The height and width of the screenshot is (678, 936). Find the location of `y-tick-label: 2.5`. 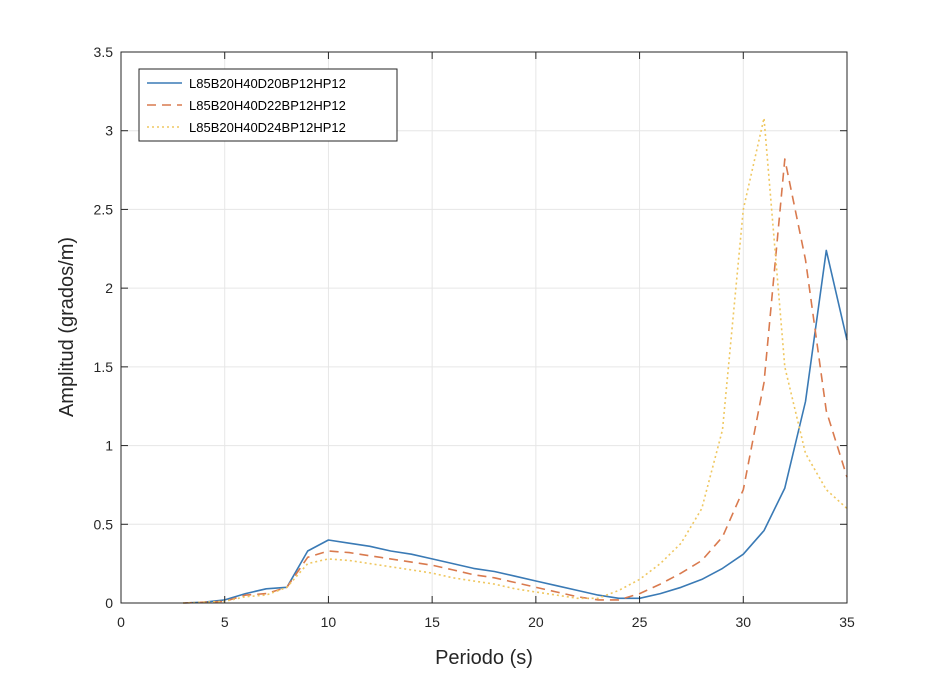

y-tick-label: 2.5 is located at coordinates (104, 209).